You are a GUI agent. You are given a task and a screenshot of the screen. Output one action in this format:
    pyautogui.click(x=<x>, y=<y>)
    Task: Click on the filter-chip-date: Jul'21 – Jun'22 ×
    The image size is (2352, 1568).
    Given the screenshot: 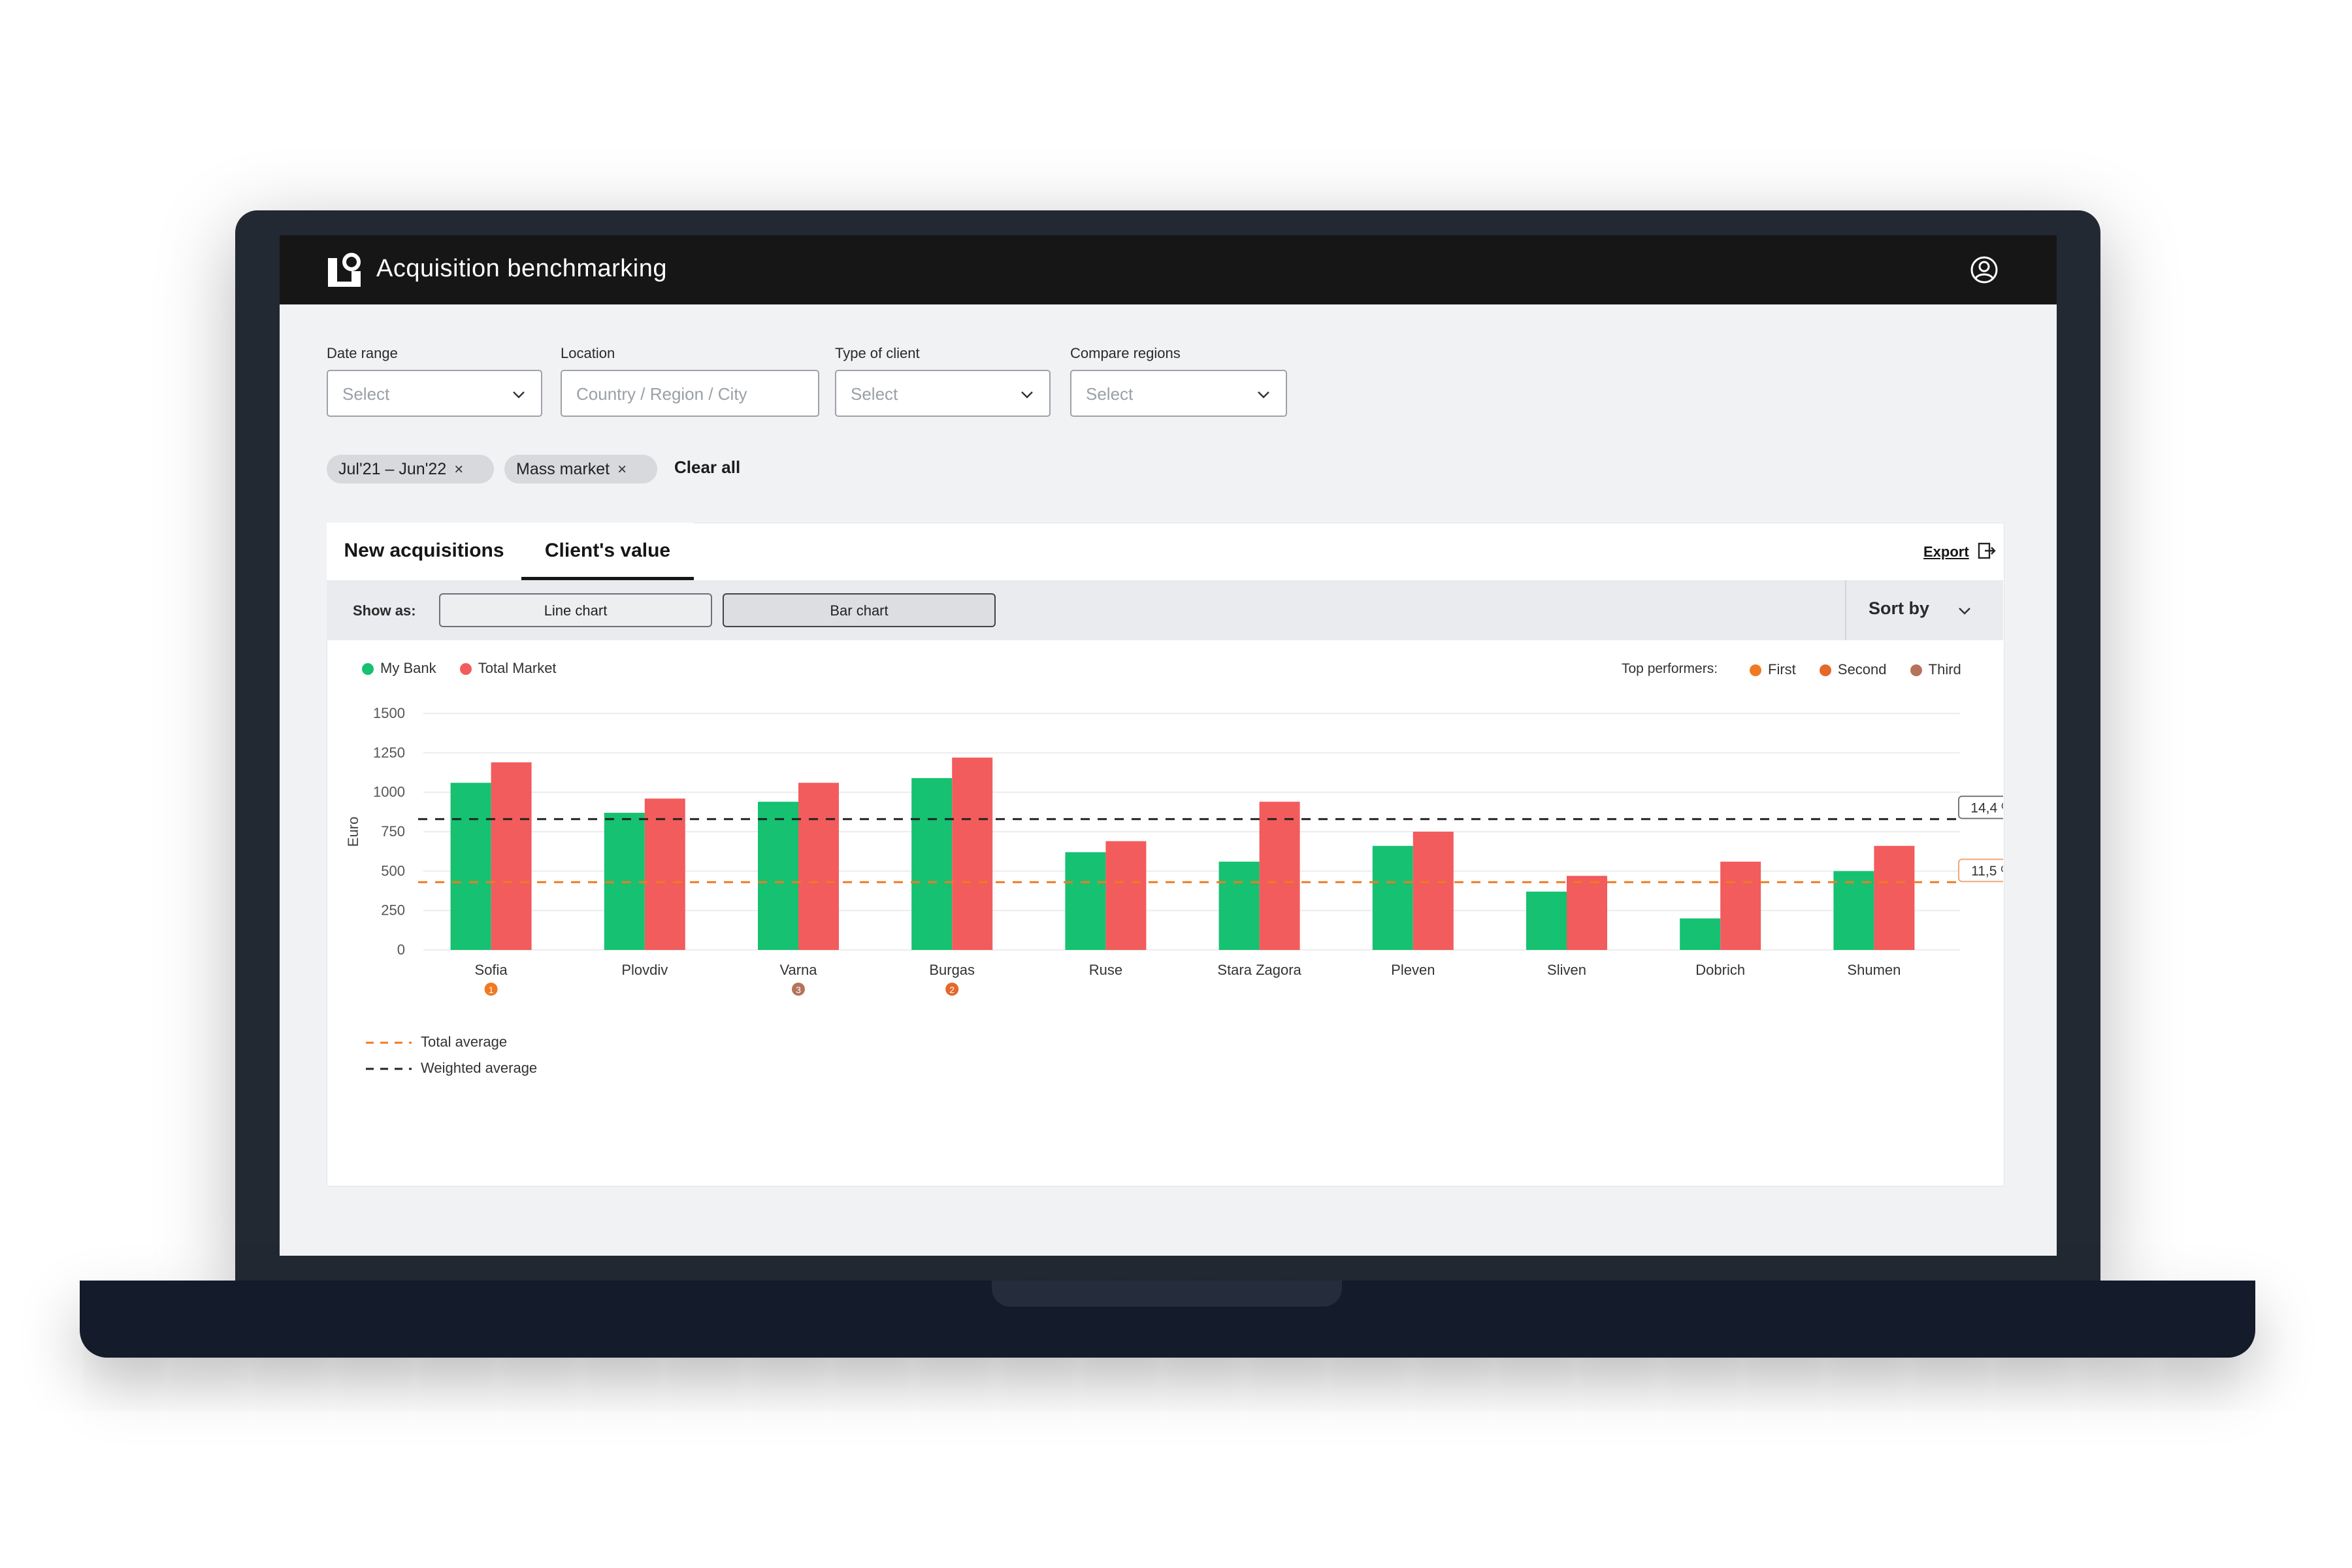 What is the action you would take?
    pyautogui.click(x=410, y=469)
    